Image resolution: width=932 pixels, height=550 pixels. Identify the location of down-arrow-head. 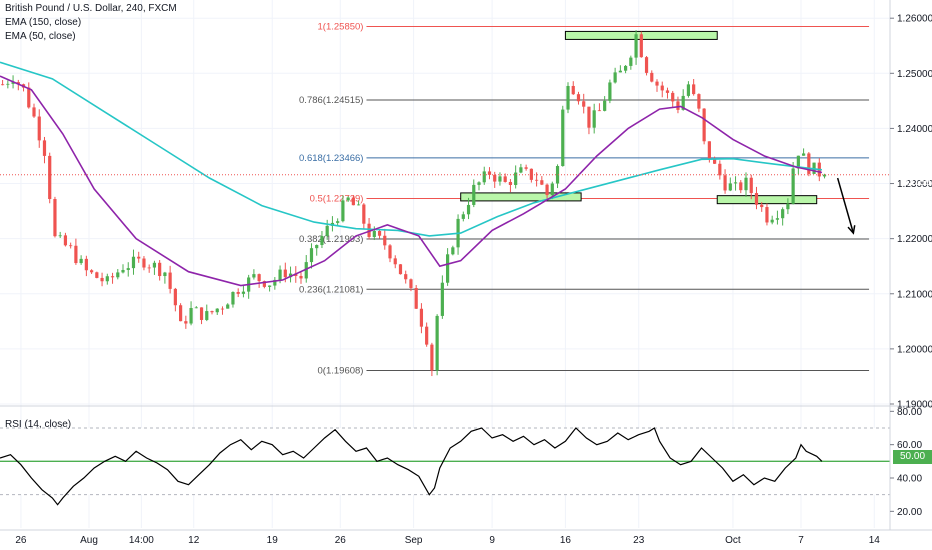
(851, 230).